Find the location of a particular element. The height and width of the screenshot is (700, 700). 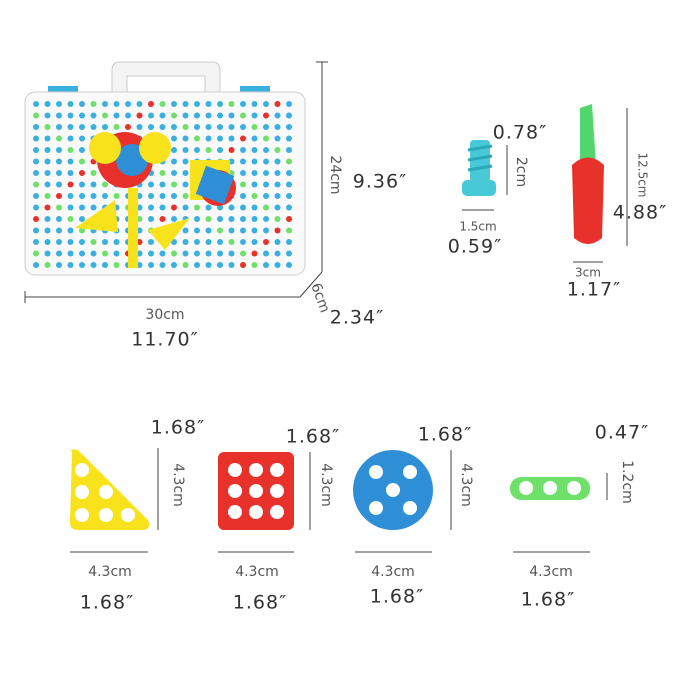

dimension-label: 9.36″ is located at coordinates (380, 182).